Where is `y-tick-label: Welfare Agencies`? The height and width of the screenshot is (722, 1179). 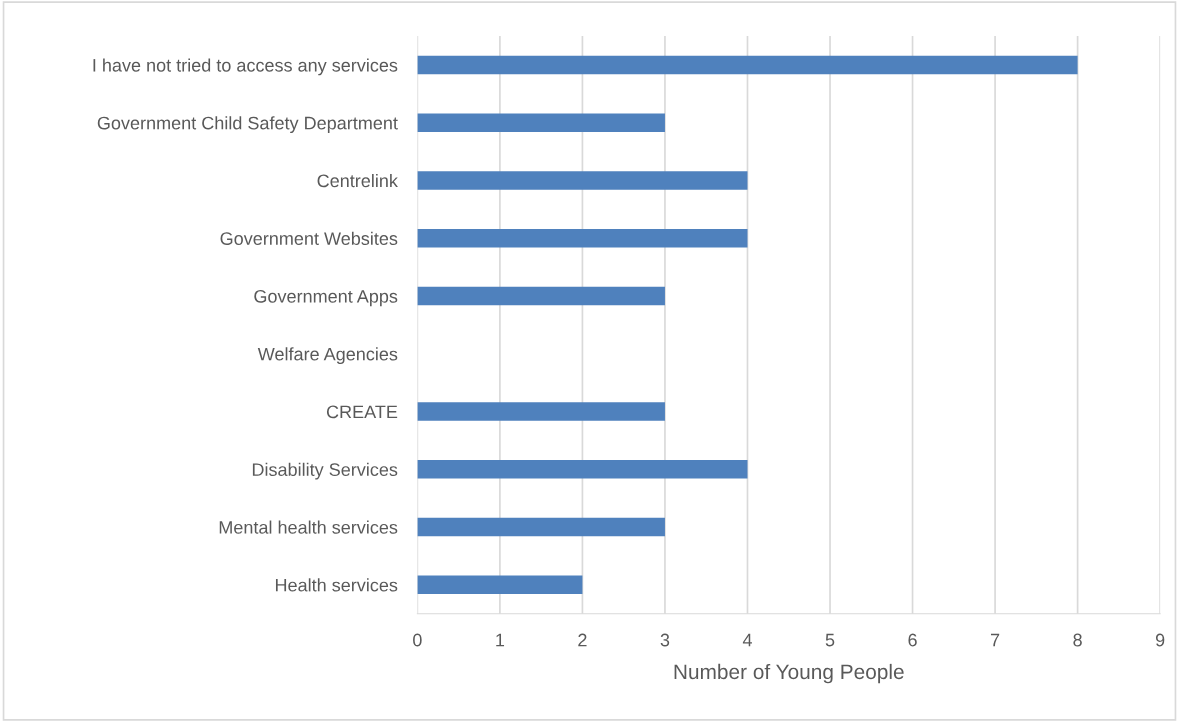 y-tick-label: Welfare Agencies is located at coordinates (327, 356).